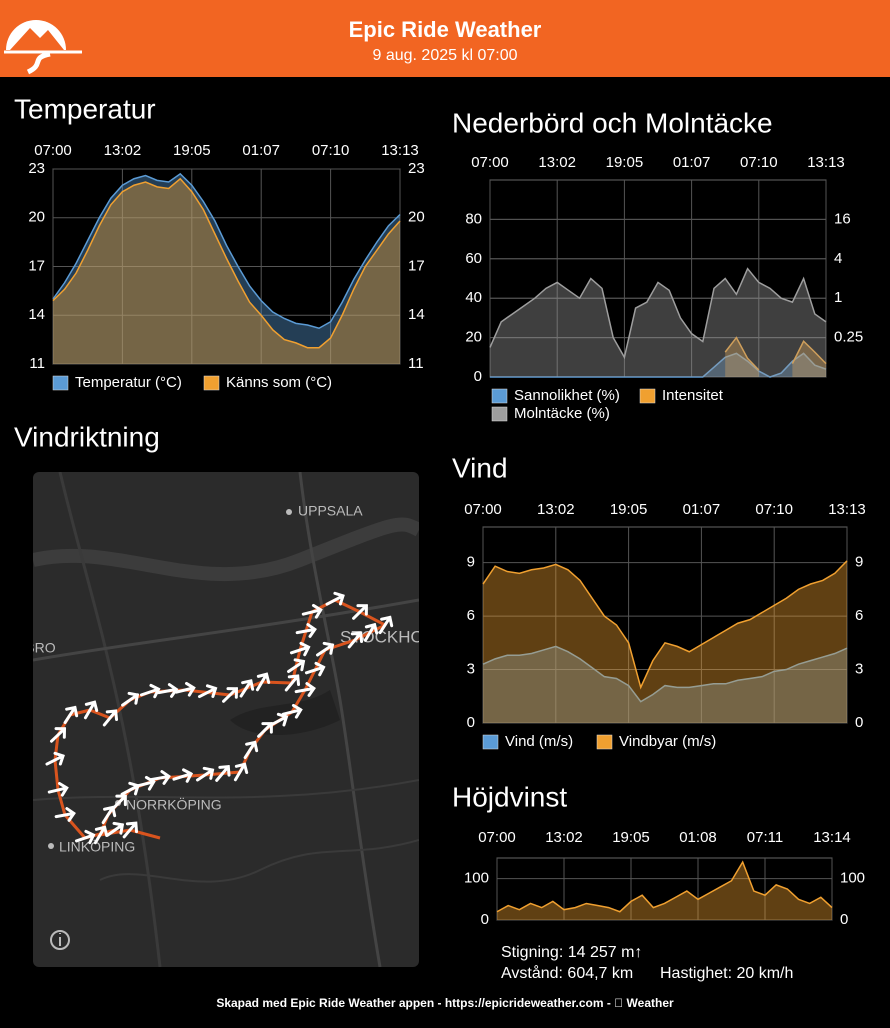  What do you see at coordinates (765, 837) in the screenshot?
I see `x-tick-label: 07:11` at bounding box center [765, 837].